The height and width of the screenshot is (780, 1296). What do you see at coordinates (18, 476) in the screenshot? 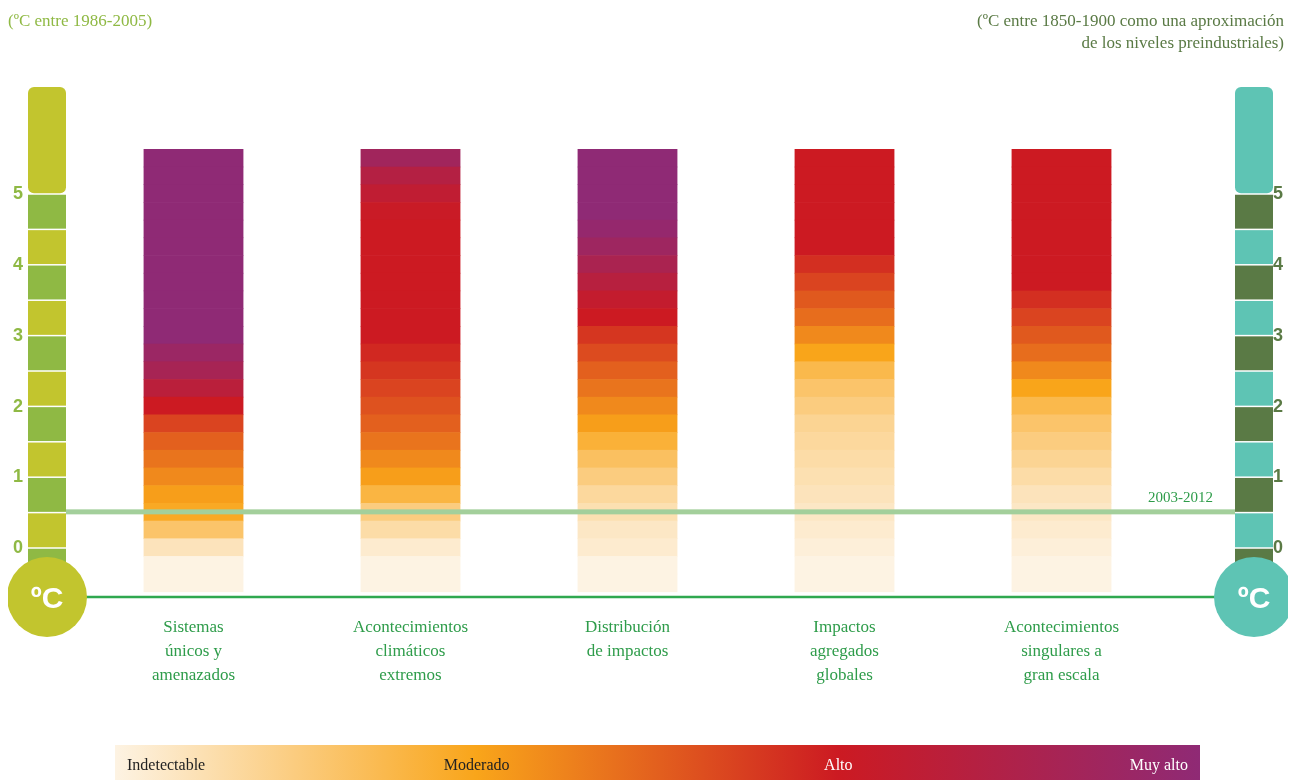
I see `y-tick-label: 1` at bounding box center [18, 476].